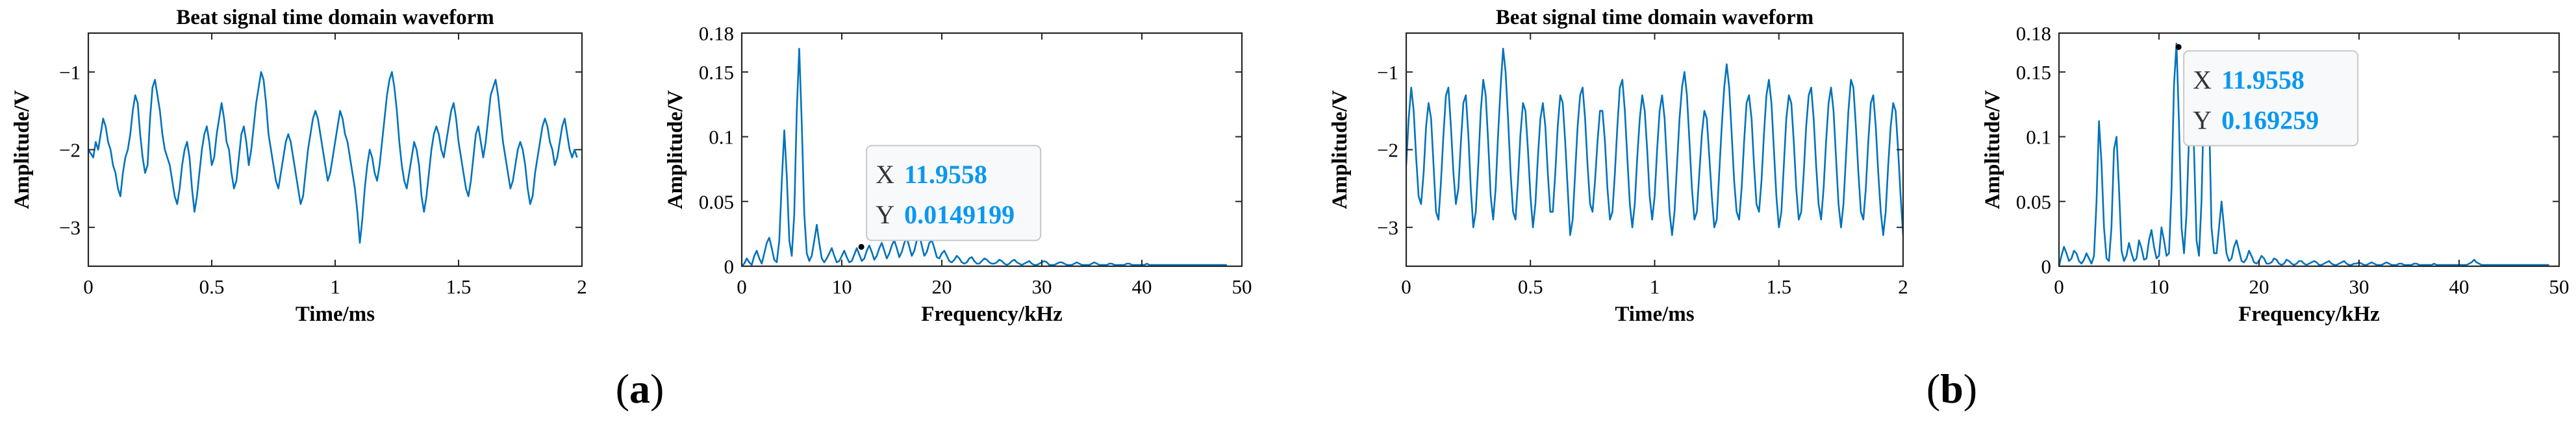  I want to click on panel-1-spectrum-chart-datatip-x-value: 11.9558, so click(2263, 80).